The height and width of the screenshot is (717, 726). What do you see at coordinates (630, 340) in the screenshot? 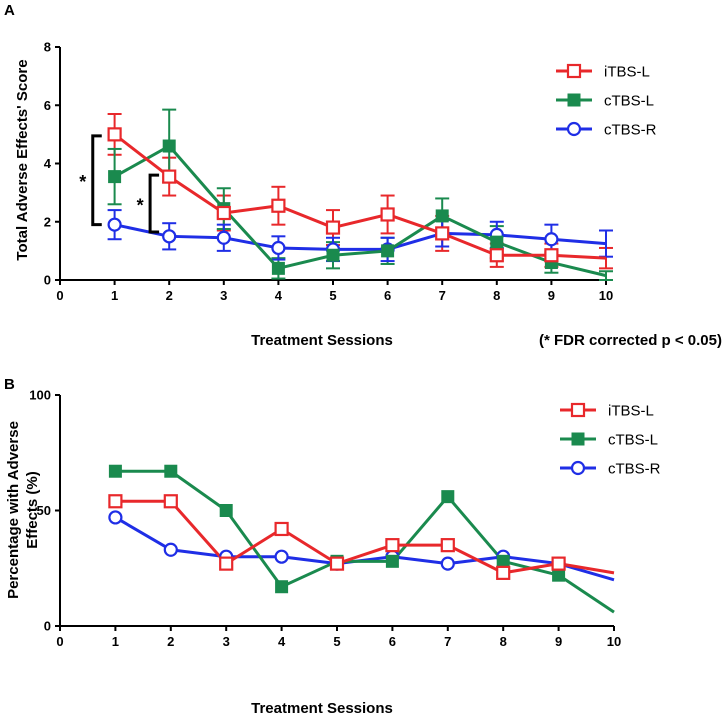
I see `significance-note: (* FDR corrected p < 0.05)` at bounding box center [630, 340].